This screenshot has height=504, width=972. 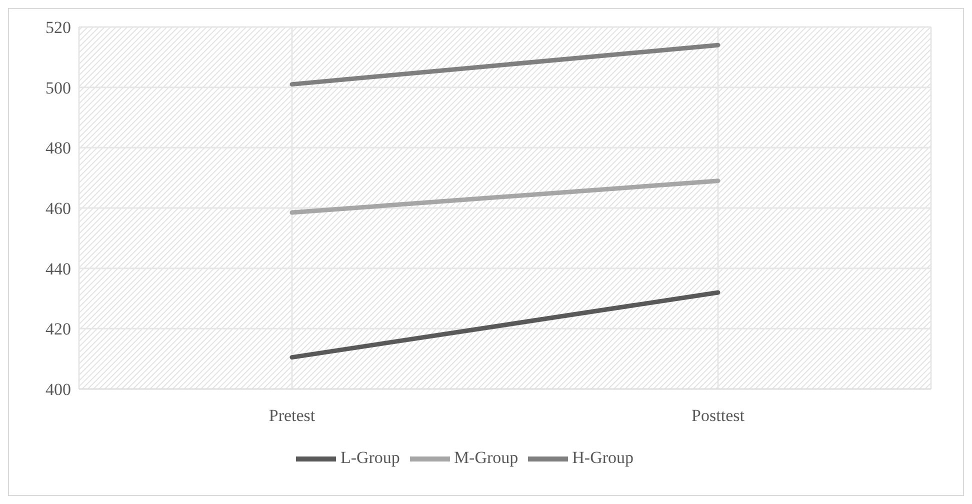 I want to click on legend-label: L-Group, so click(x=370, y=457).